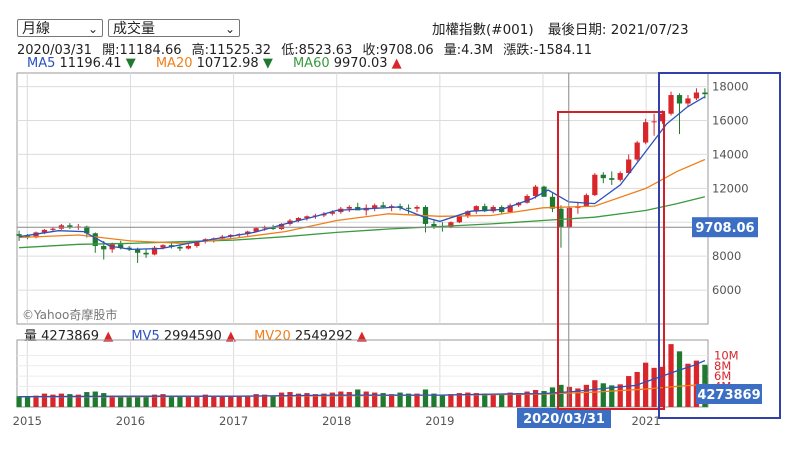 This screenshot has height=450, width=800. Describe the element at coordinates (360, 63) in the screenshot. I see `ma60-value: 9970.03` at that location.